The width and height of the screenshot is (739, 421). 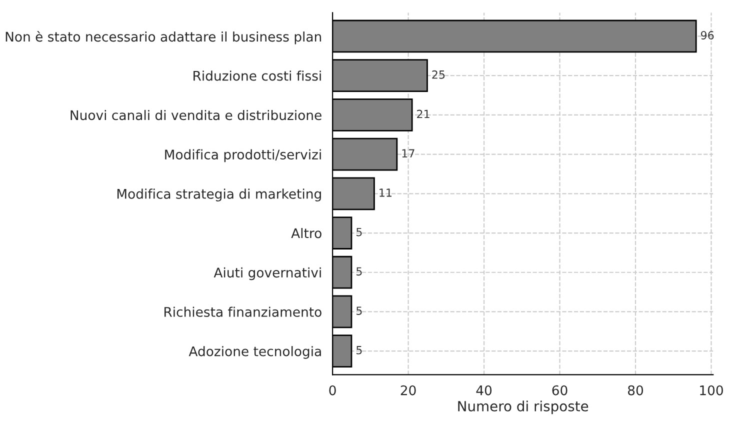 I want to click on y-tick-label: Aiuti governativi, so click(x=267, y=273).